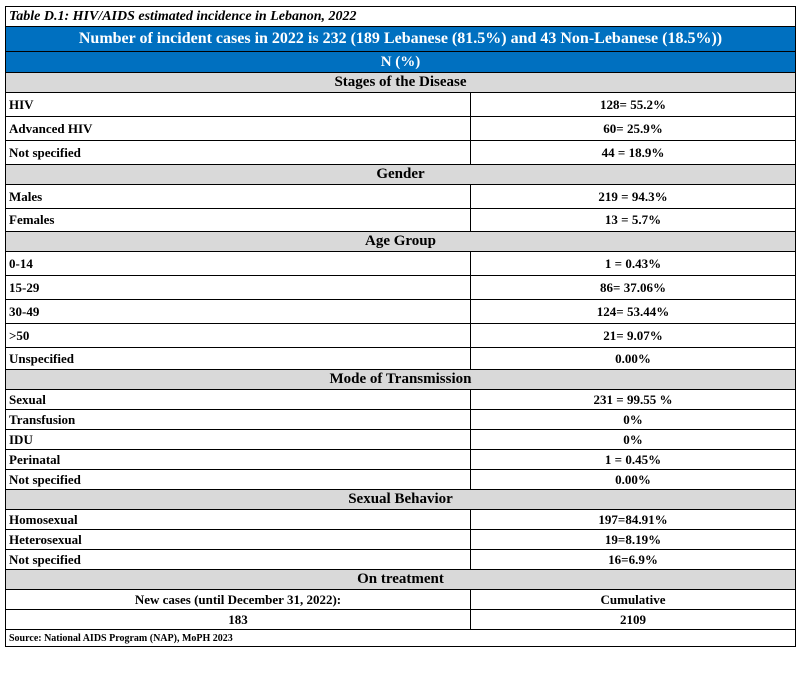  What do you see at coordinates (238, 287) in the screenshot?
I see `row-label: 15-29` at bounding box center [238, 287].